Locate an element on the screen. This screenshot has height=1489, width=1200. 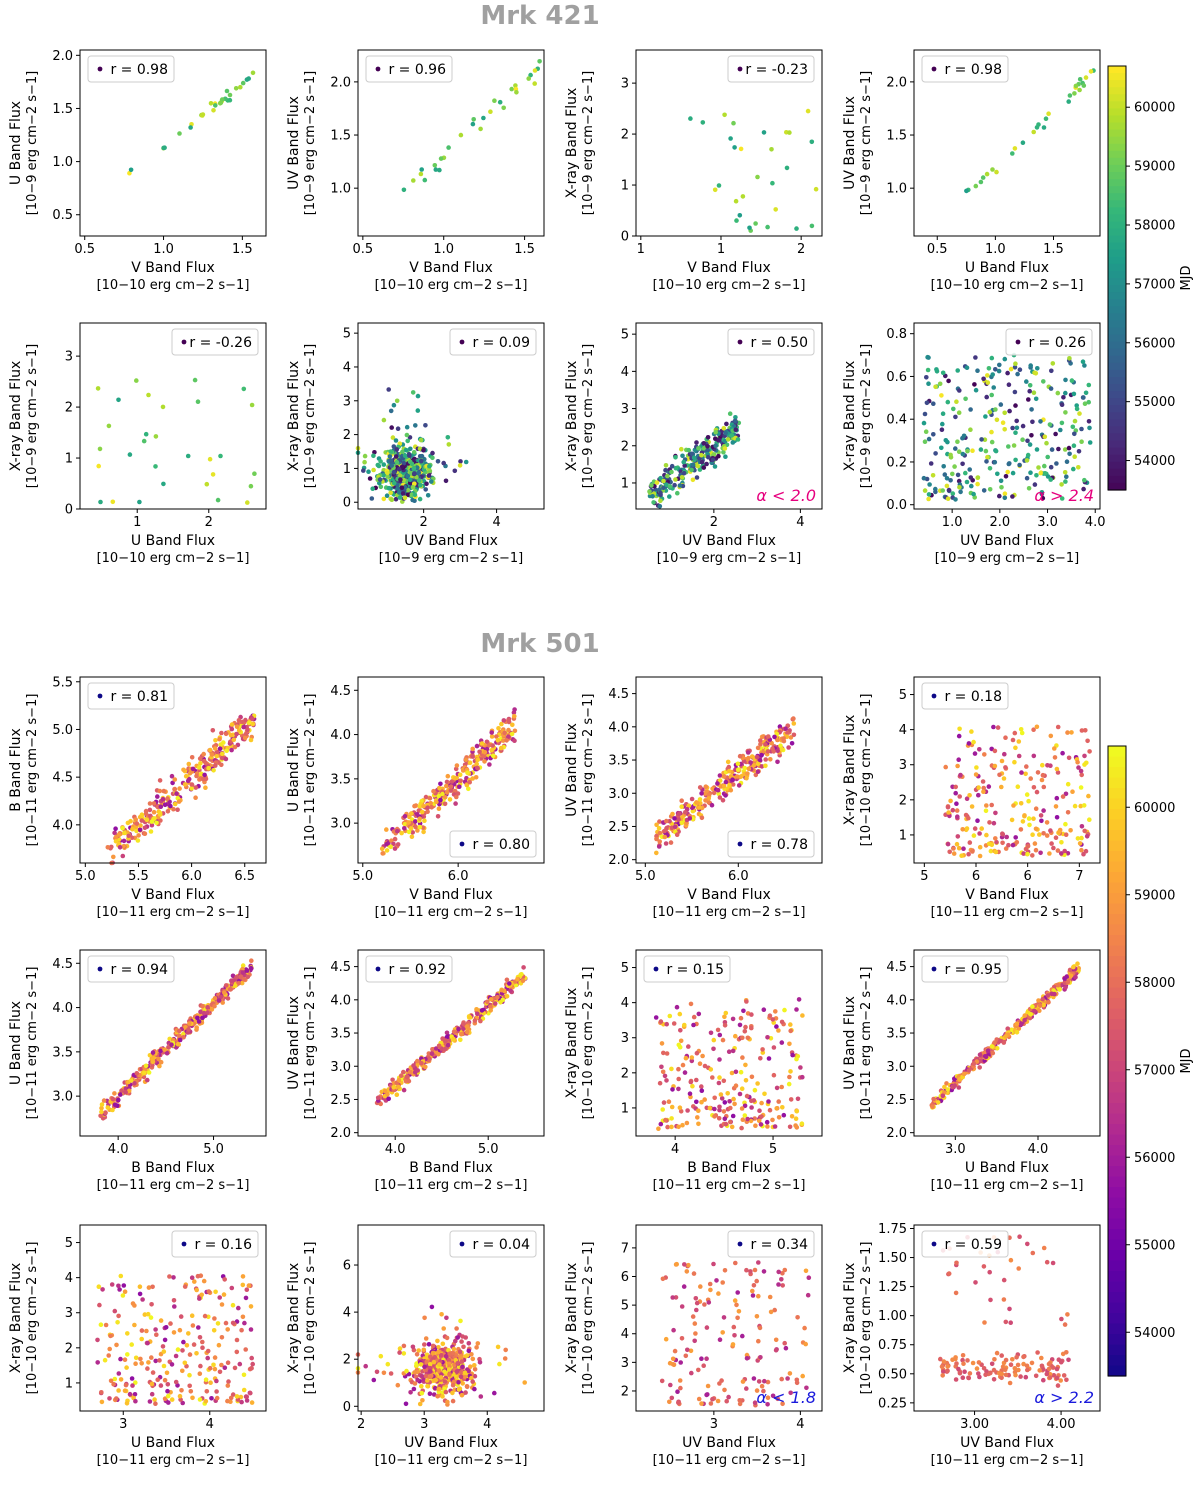
y-tick-label: 3 is located at coordinates (625, 1038).